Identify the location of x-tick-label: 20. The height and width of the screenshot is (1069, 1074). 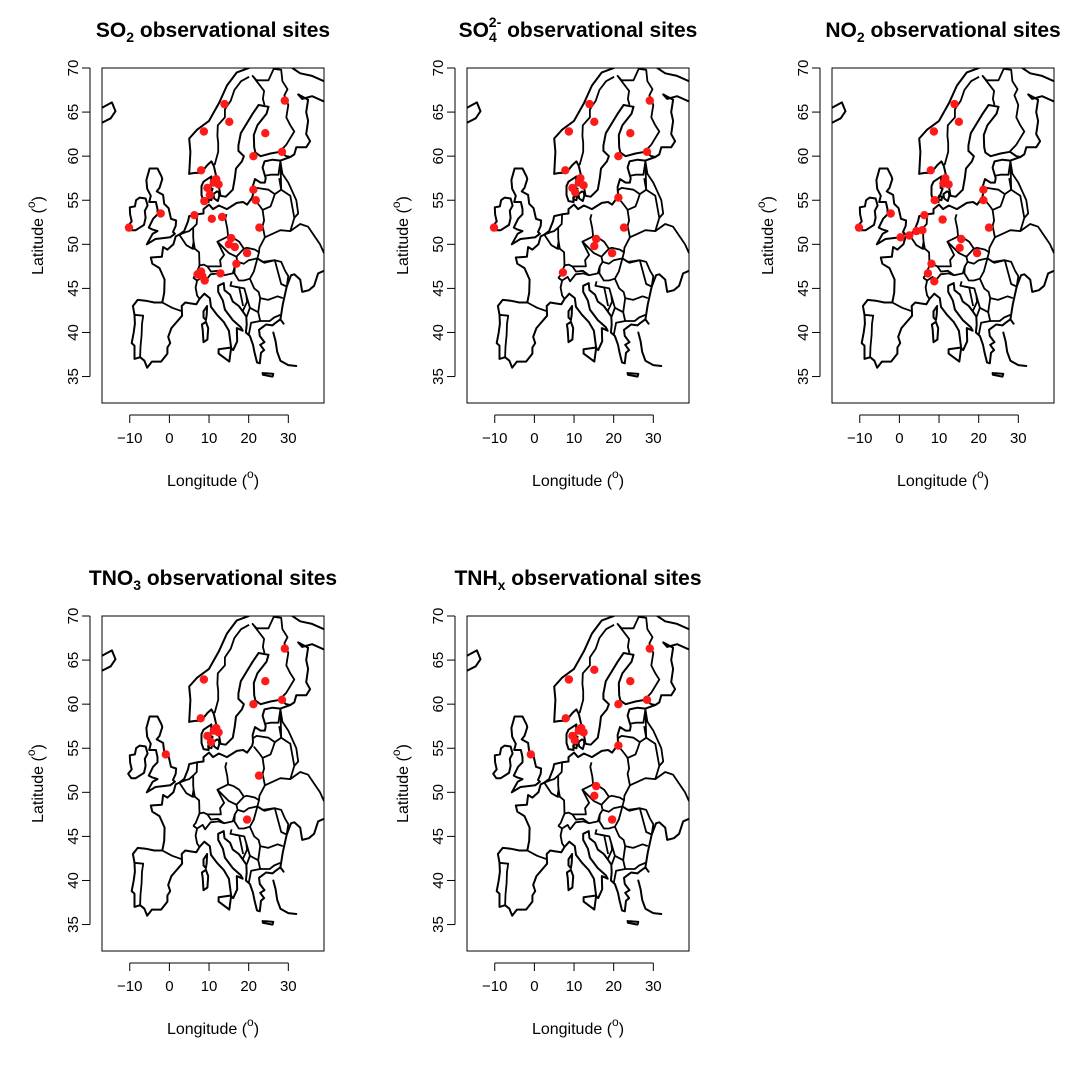
(613, 986).